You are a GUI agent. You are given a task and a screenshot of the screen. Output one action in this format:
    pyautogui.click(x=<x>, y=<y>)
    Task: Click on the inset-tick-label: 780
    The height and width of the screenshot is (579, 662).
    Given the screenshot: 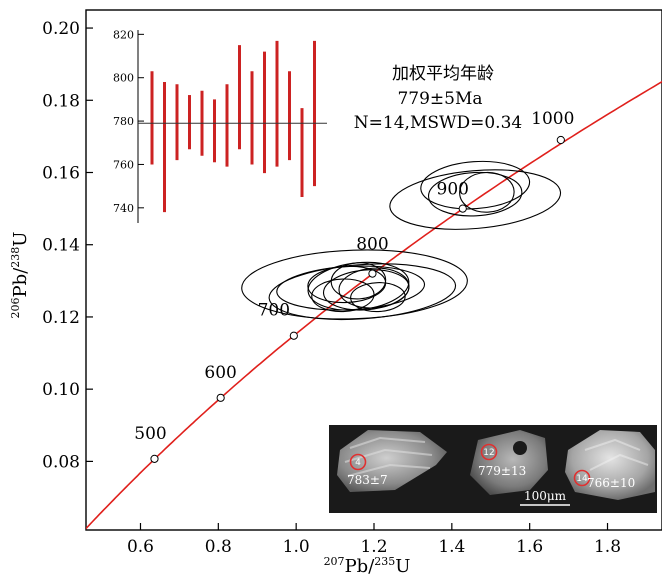 What is the action you would take?
    pyautogui.click(x=123, y=121)
    